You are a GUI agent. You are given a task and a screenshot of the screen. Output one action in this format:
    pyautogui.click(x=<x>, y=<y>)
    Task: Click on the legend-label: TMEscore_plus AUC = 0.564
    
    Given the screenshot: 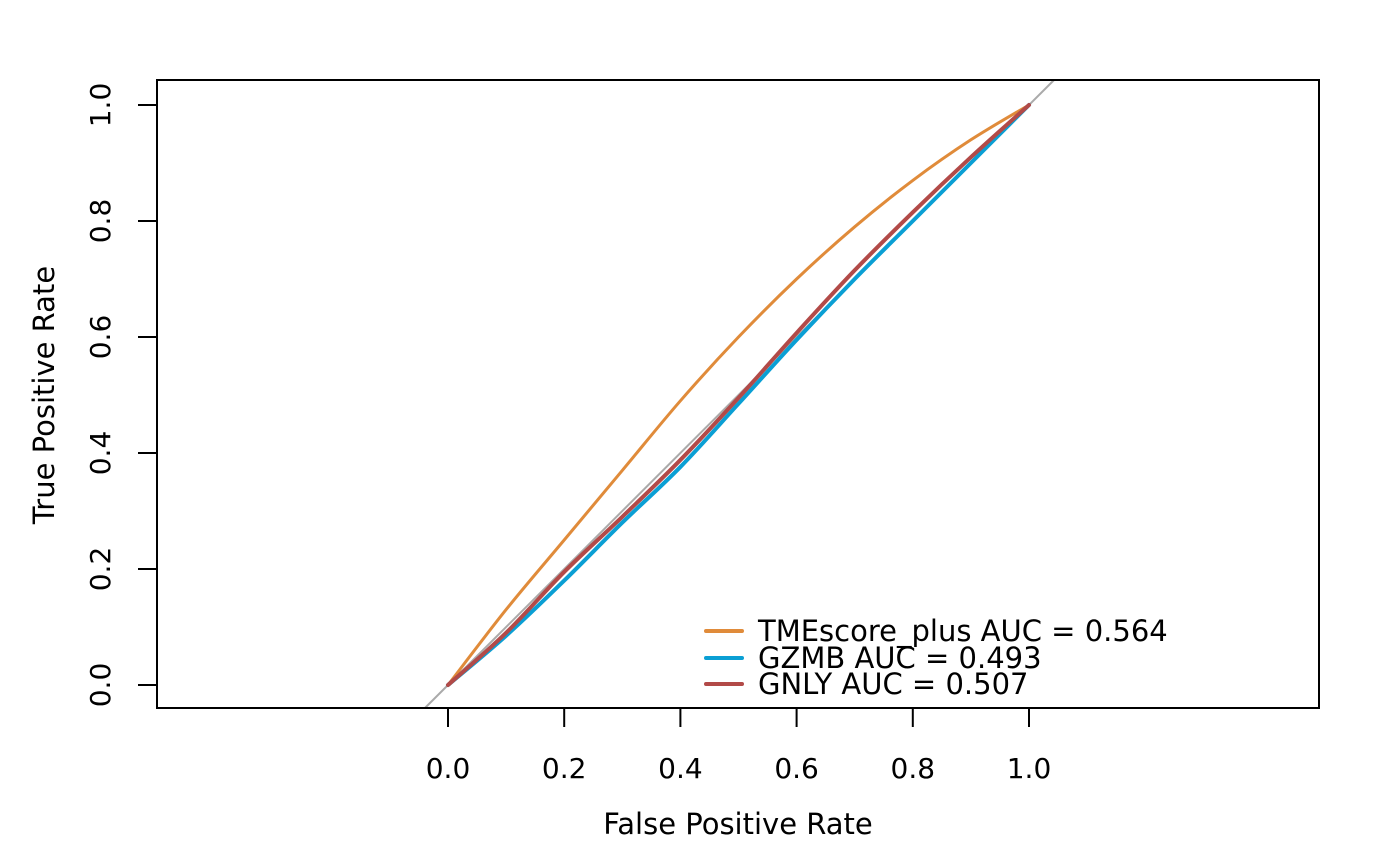 What is the action you would take?
    pyautogui.click(x=962, y=631)
    